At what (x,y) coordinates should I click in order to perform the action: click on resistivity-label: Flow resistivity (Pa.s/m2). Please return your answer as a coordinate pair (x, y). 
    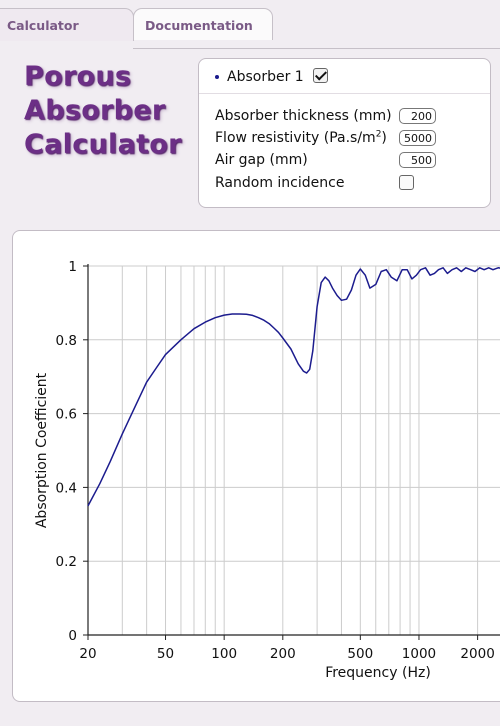
    Looking at the image, I should click on (301, 138).